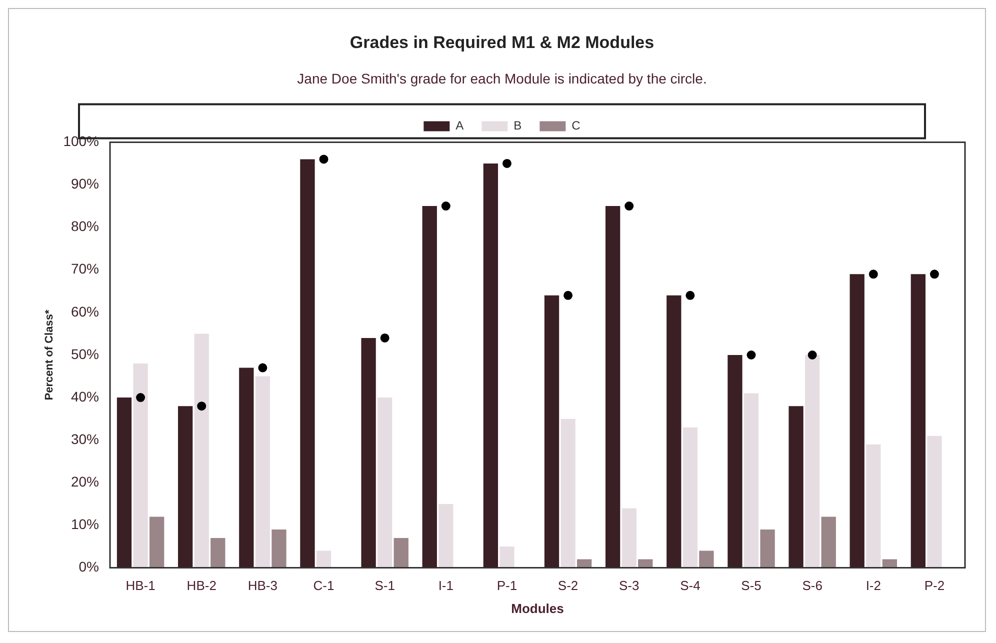 The height and width of the screenshot is (643, 996). What do you see at coordinates (629, 586) in the screenshot?
I see `x-tick-label: S-3` at bounding box center [629, 586].